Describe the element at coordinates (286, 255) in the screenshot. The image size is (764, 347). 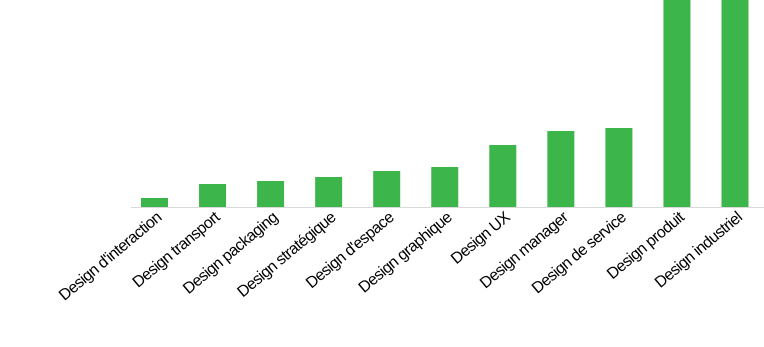
I see `x-tick-label: Design stratégique` at that location.